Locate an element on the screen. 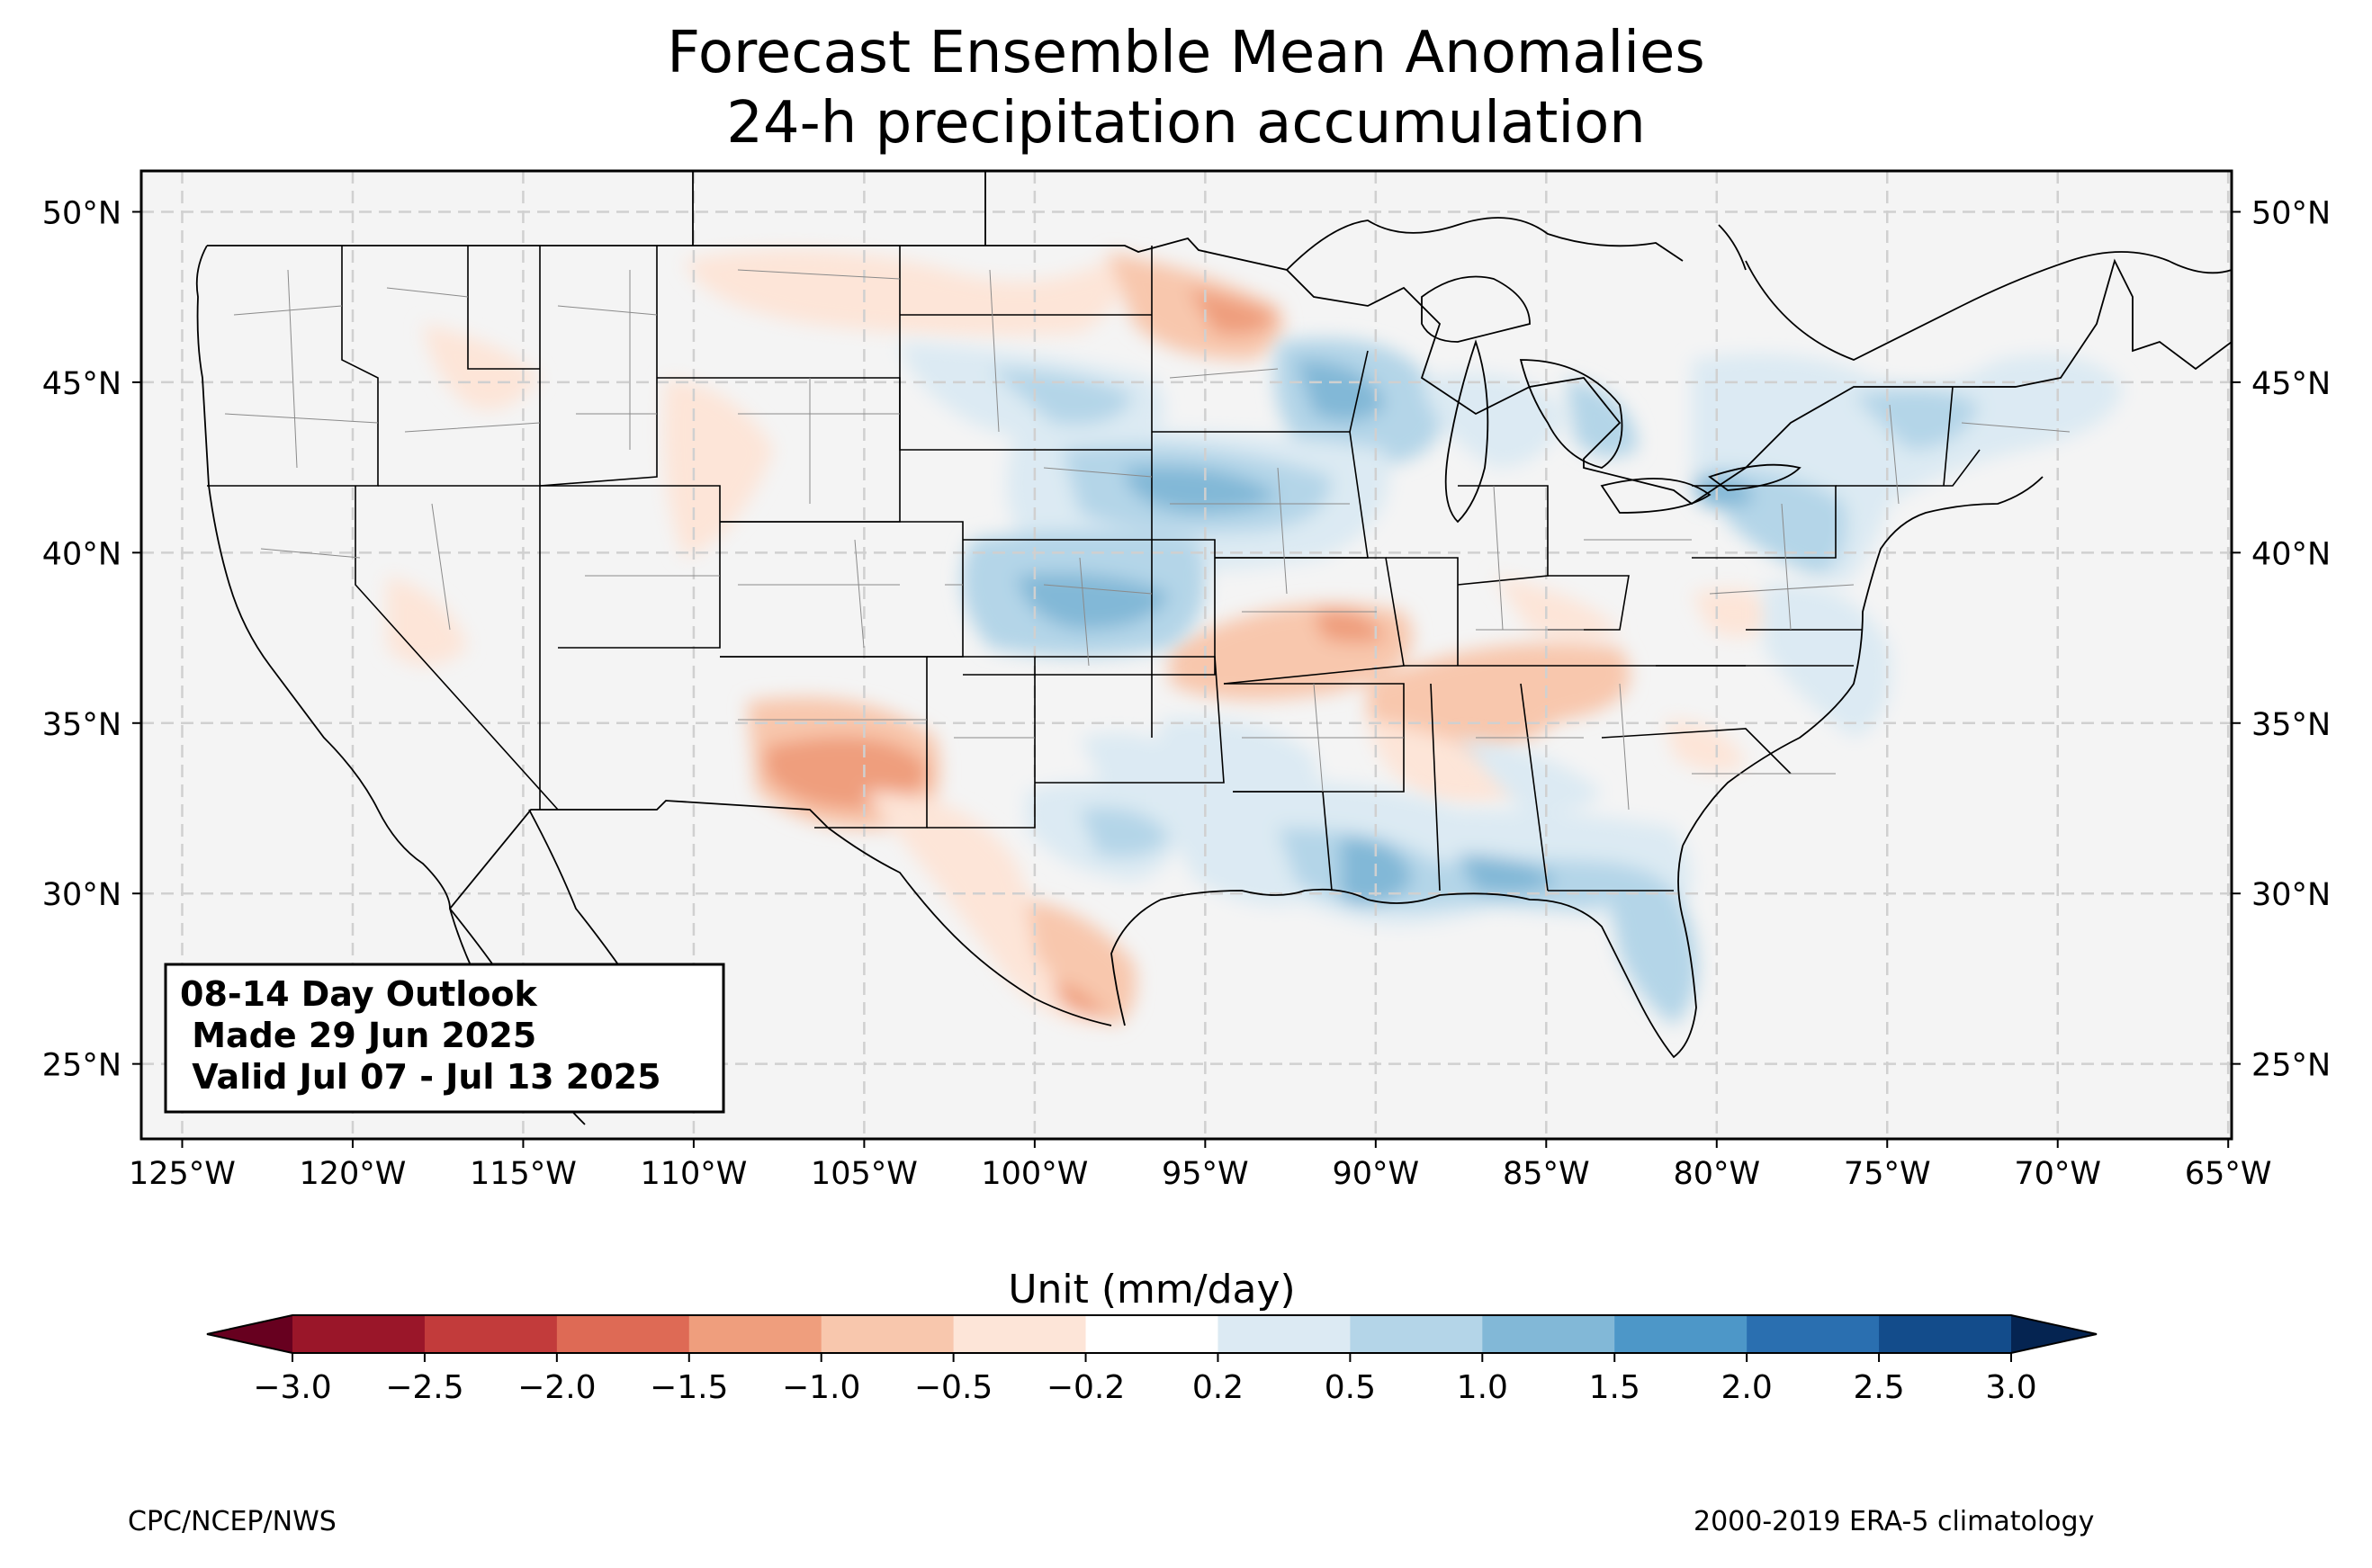  colorbar-tick-label: 0.5 is located at coordinates (1350, 1387).